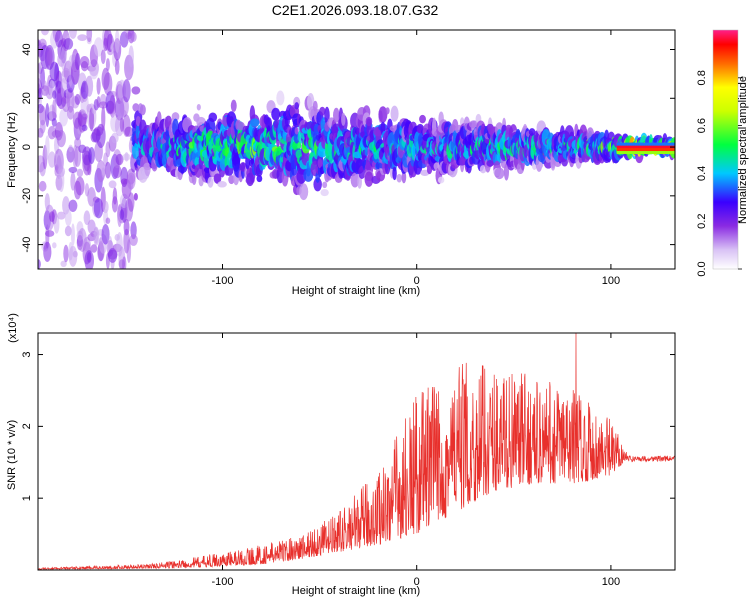 This screenshot has width=750, height=605. Describe the element at coordinates (12, 150) in the screenshot. I see `spectrogram-y-axis-label: Frequency (Hz)` at that location.